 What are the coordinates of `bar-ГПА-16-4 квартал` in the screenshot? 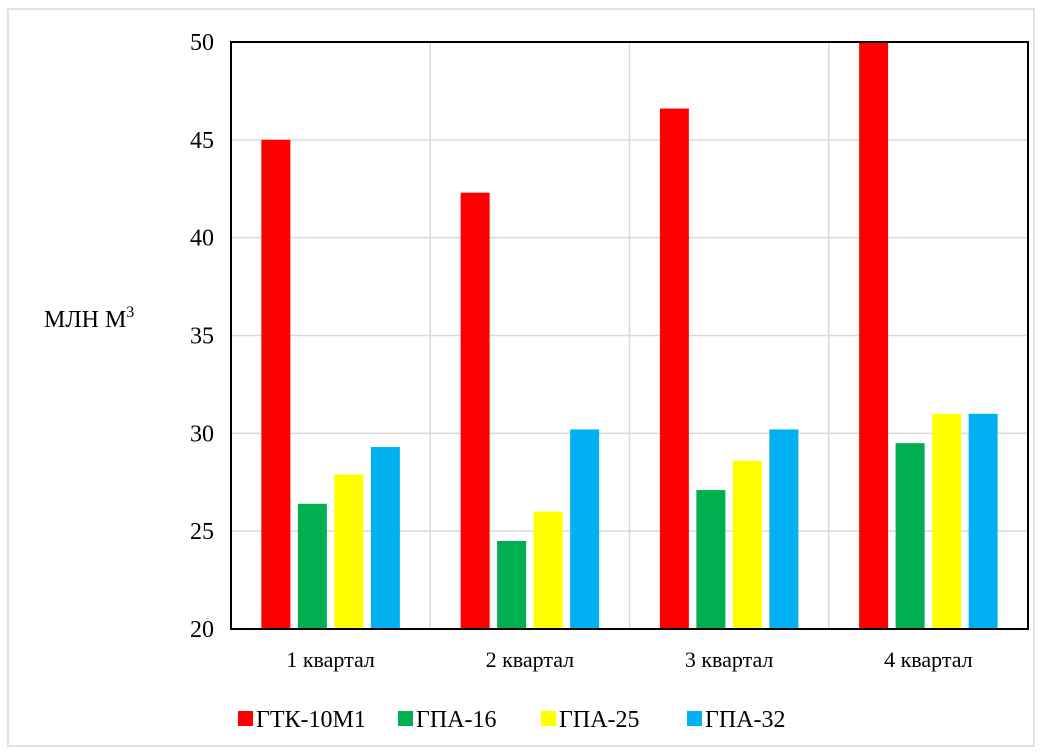 It's located at (910, 536).